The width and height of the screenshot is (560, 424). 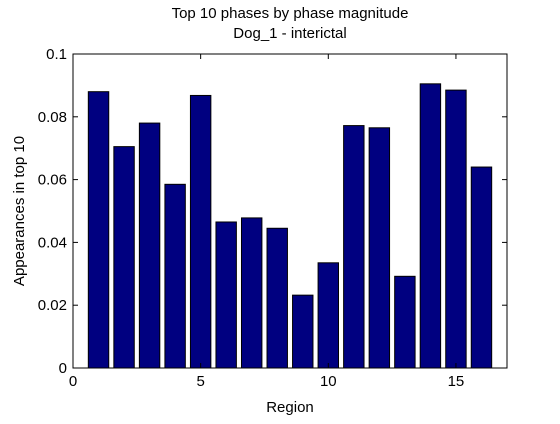 I want to click on chart-subtitle: Dog_1 - interictal, so click(x=289, y=33).